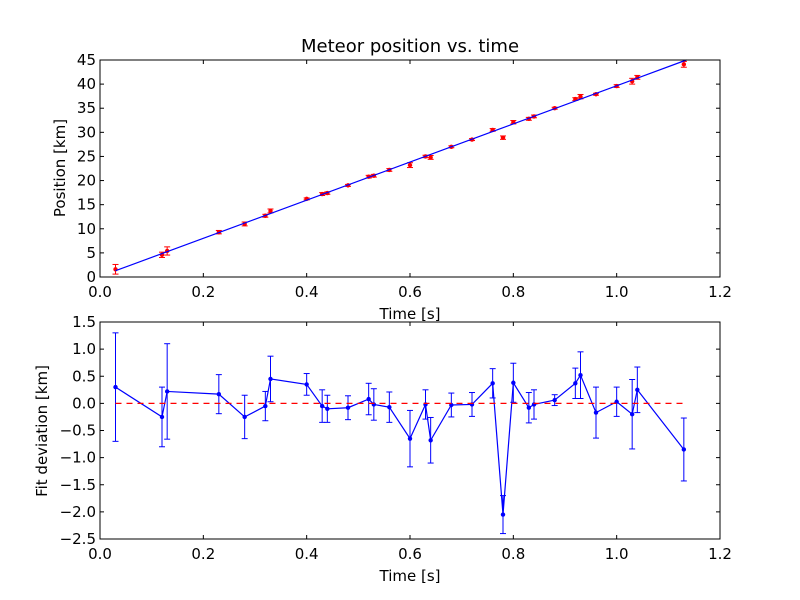  Describe the element at coordinates (78, 539) in the screenshot. I see `y-tick-label: −2.5` at that location.